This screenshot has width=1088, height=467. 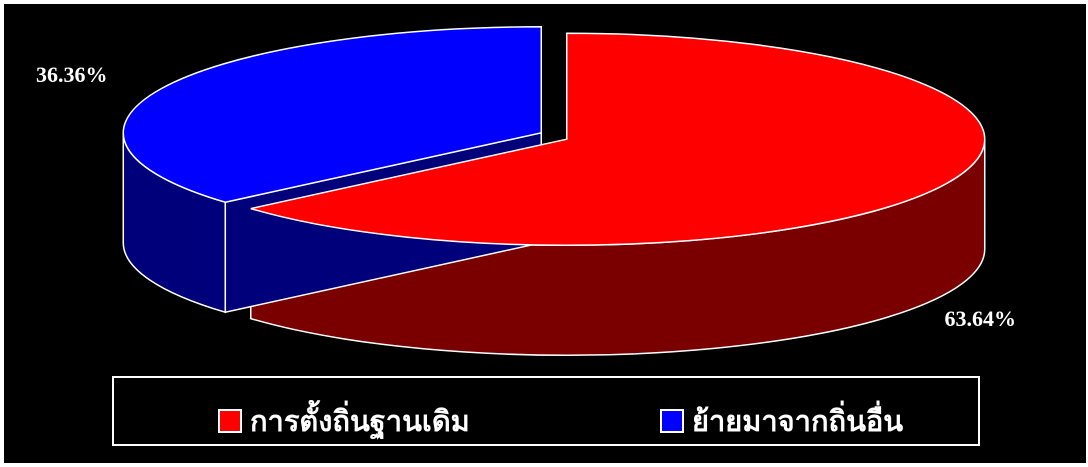 What do you see at coordinates (981, 318) in the screenshot?
I see `data-label-0: 63.64%` at bounding box center [981, 318].